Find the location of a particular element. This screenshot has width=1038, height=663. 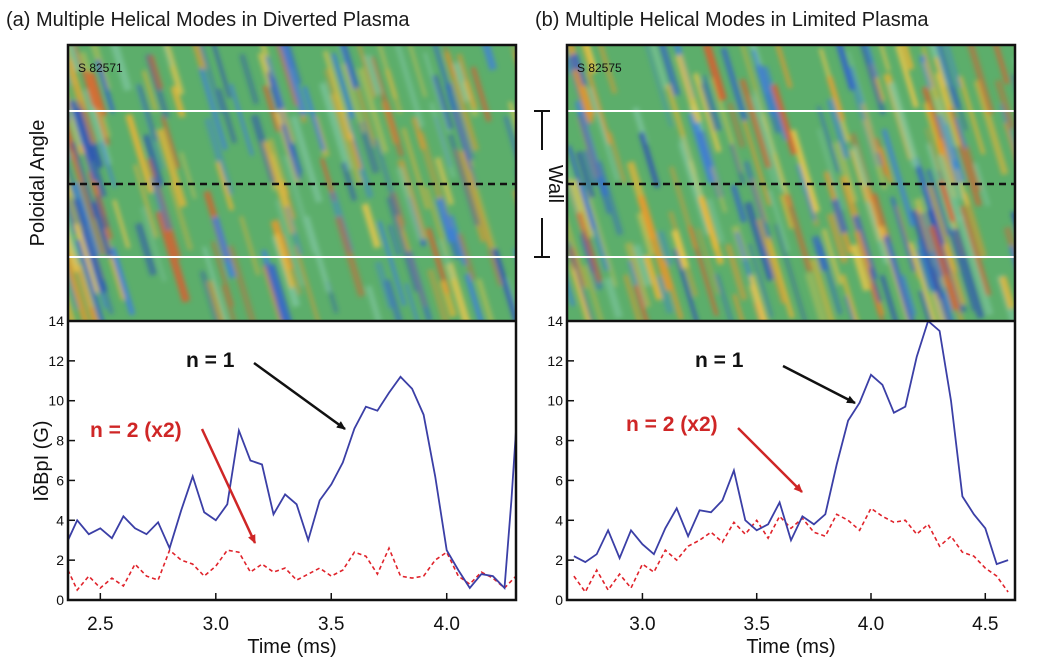

series-n1-line is located at coordinates (292, 483).